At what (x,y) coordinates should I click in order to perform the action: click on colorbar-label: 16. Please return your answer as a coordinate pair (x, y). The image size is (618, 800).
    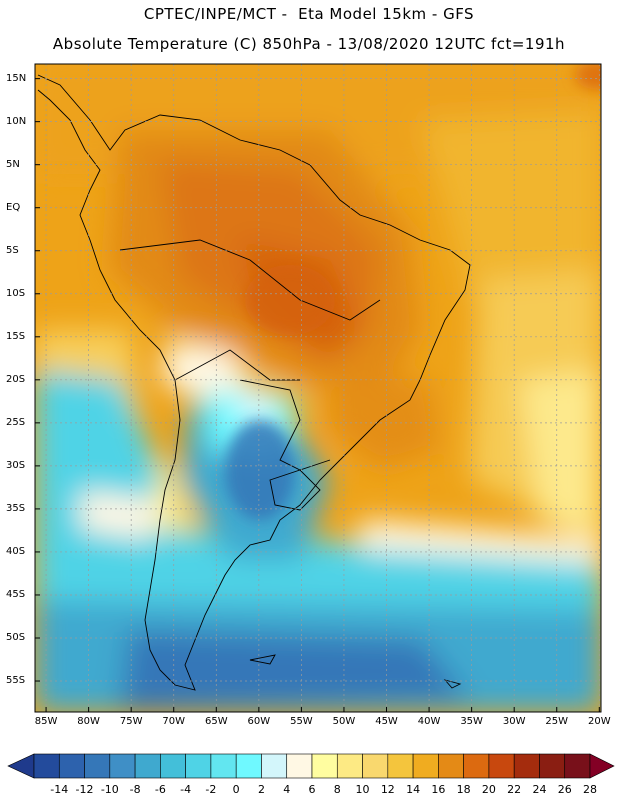
    Looking at the image, I should click on (438, 789).